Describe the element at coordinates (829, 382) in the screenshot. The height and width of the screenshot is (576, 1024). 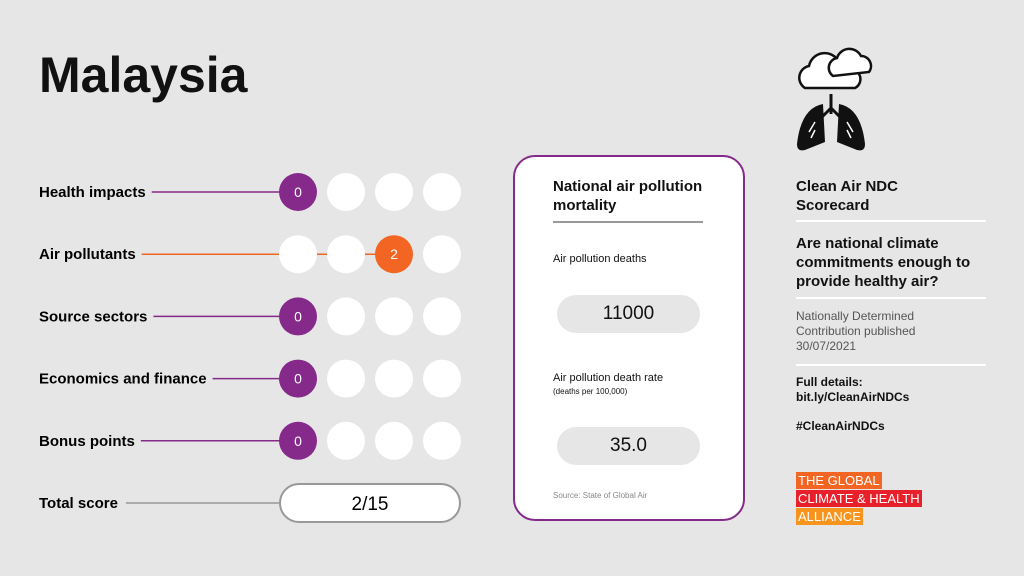
I see `details-label: Full details:` at that location.